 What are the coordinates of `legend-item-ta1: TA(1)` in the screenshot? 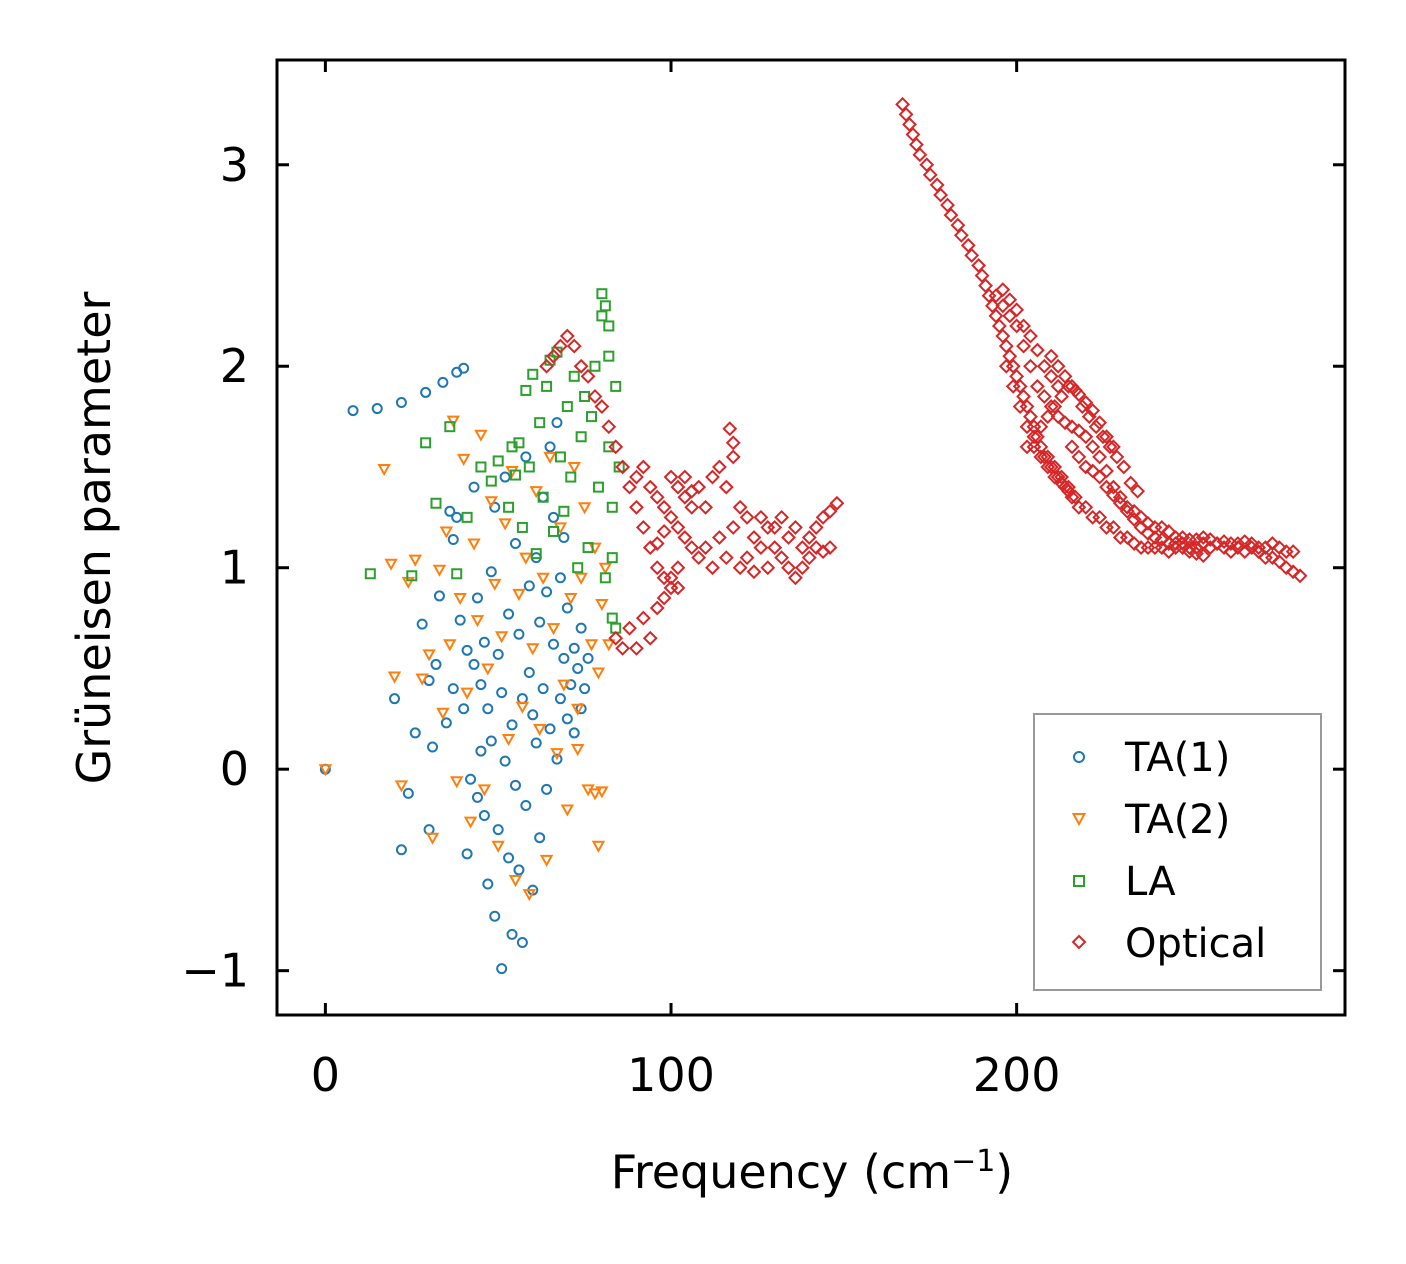 It's located at (1151, 758).